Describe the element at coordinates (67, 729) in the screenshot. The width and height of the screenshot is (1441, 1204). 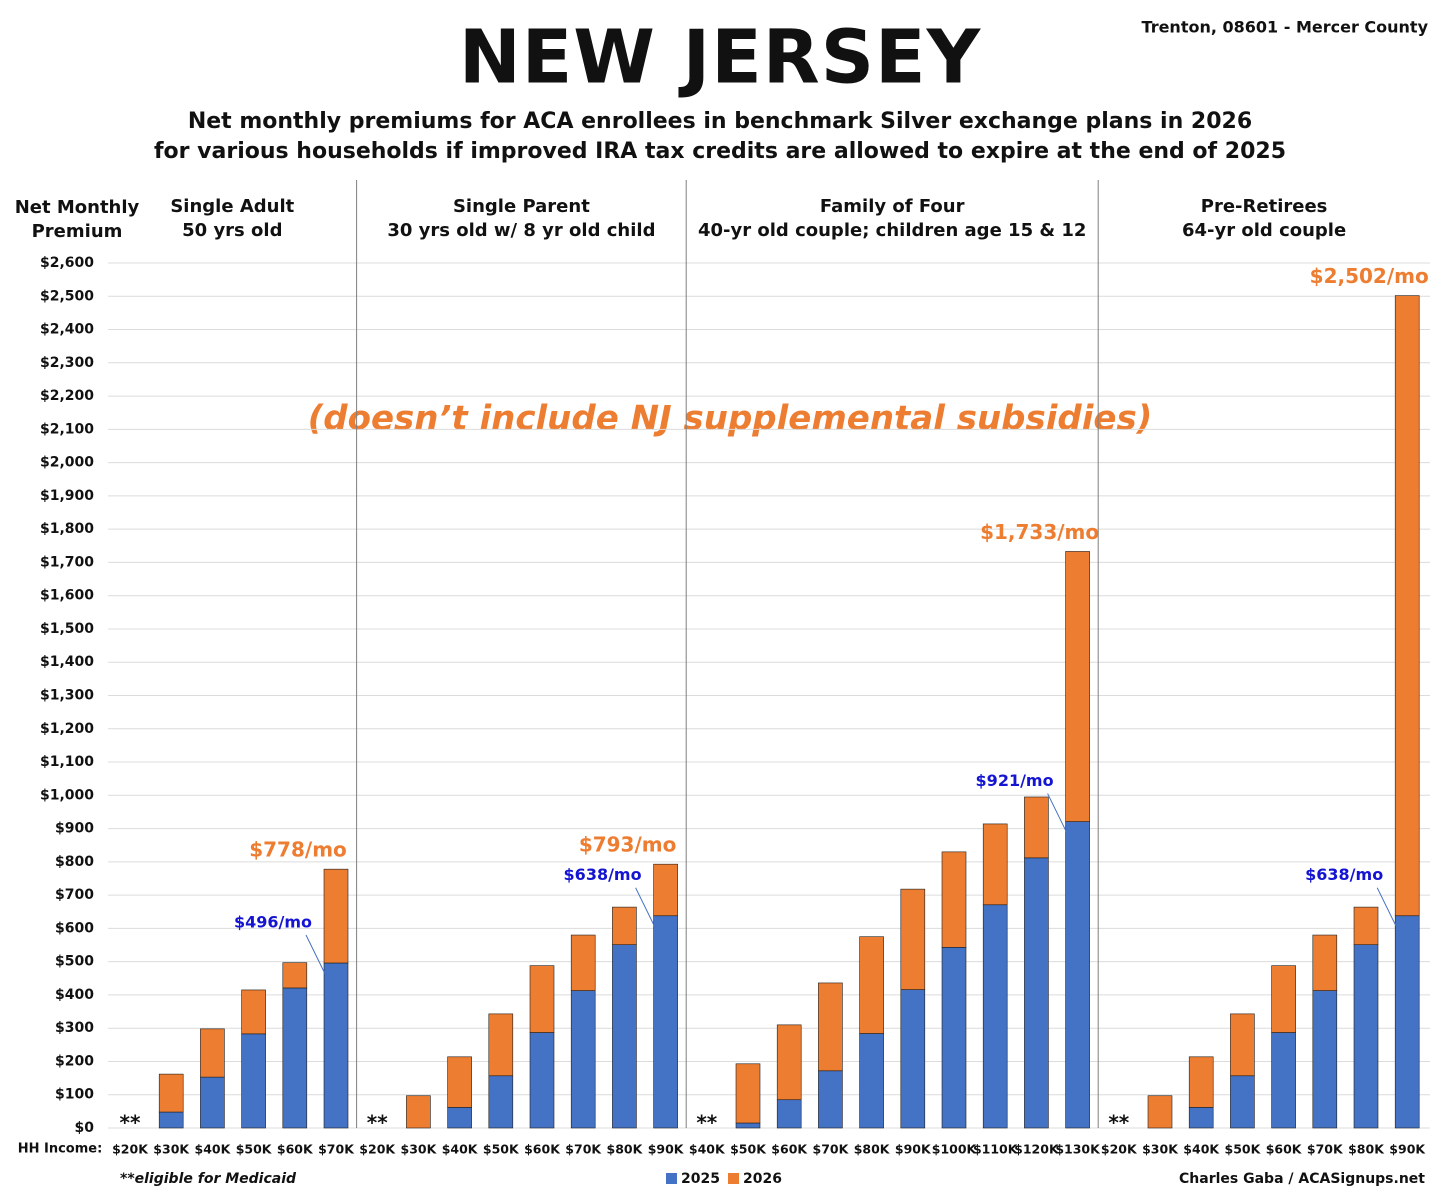
I see `y-tick-label: $1,200` at that location.